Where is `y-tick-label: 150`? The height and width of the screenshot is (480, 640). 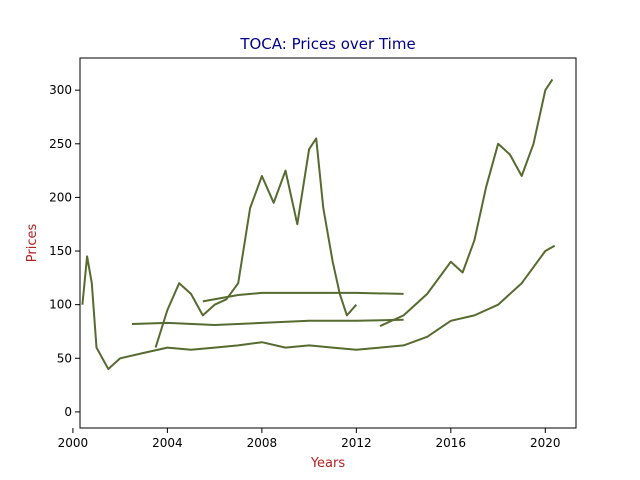 y-tick-label: 150 is located at coordinates (60, 251).